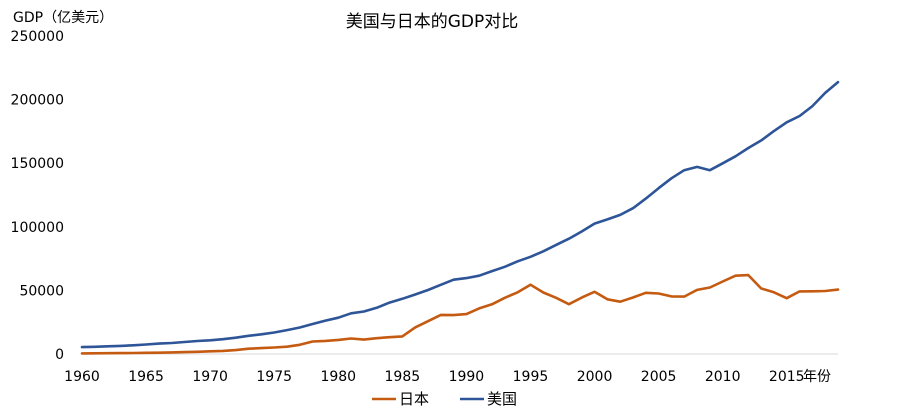  Describe the element at coordinates (63, 18) in the screenshot. I see `y-axis-label: GDP（亿美元）` at that location.